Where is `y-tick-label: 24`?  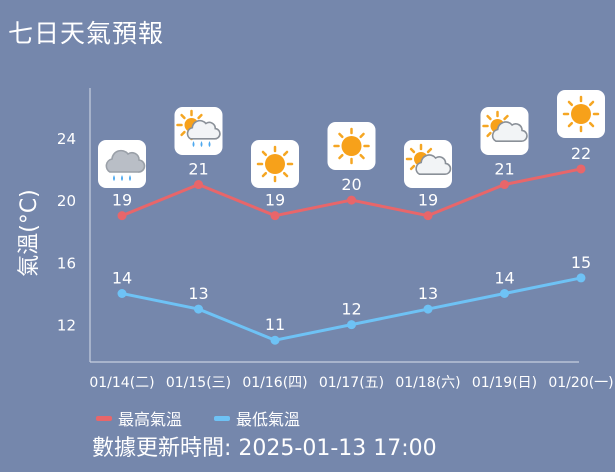 y-tick-label: 24 is located at coordinates (66, 139).